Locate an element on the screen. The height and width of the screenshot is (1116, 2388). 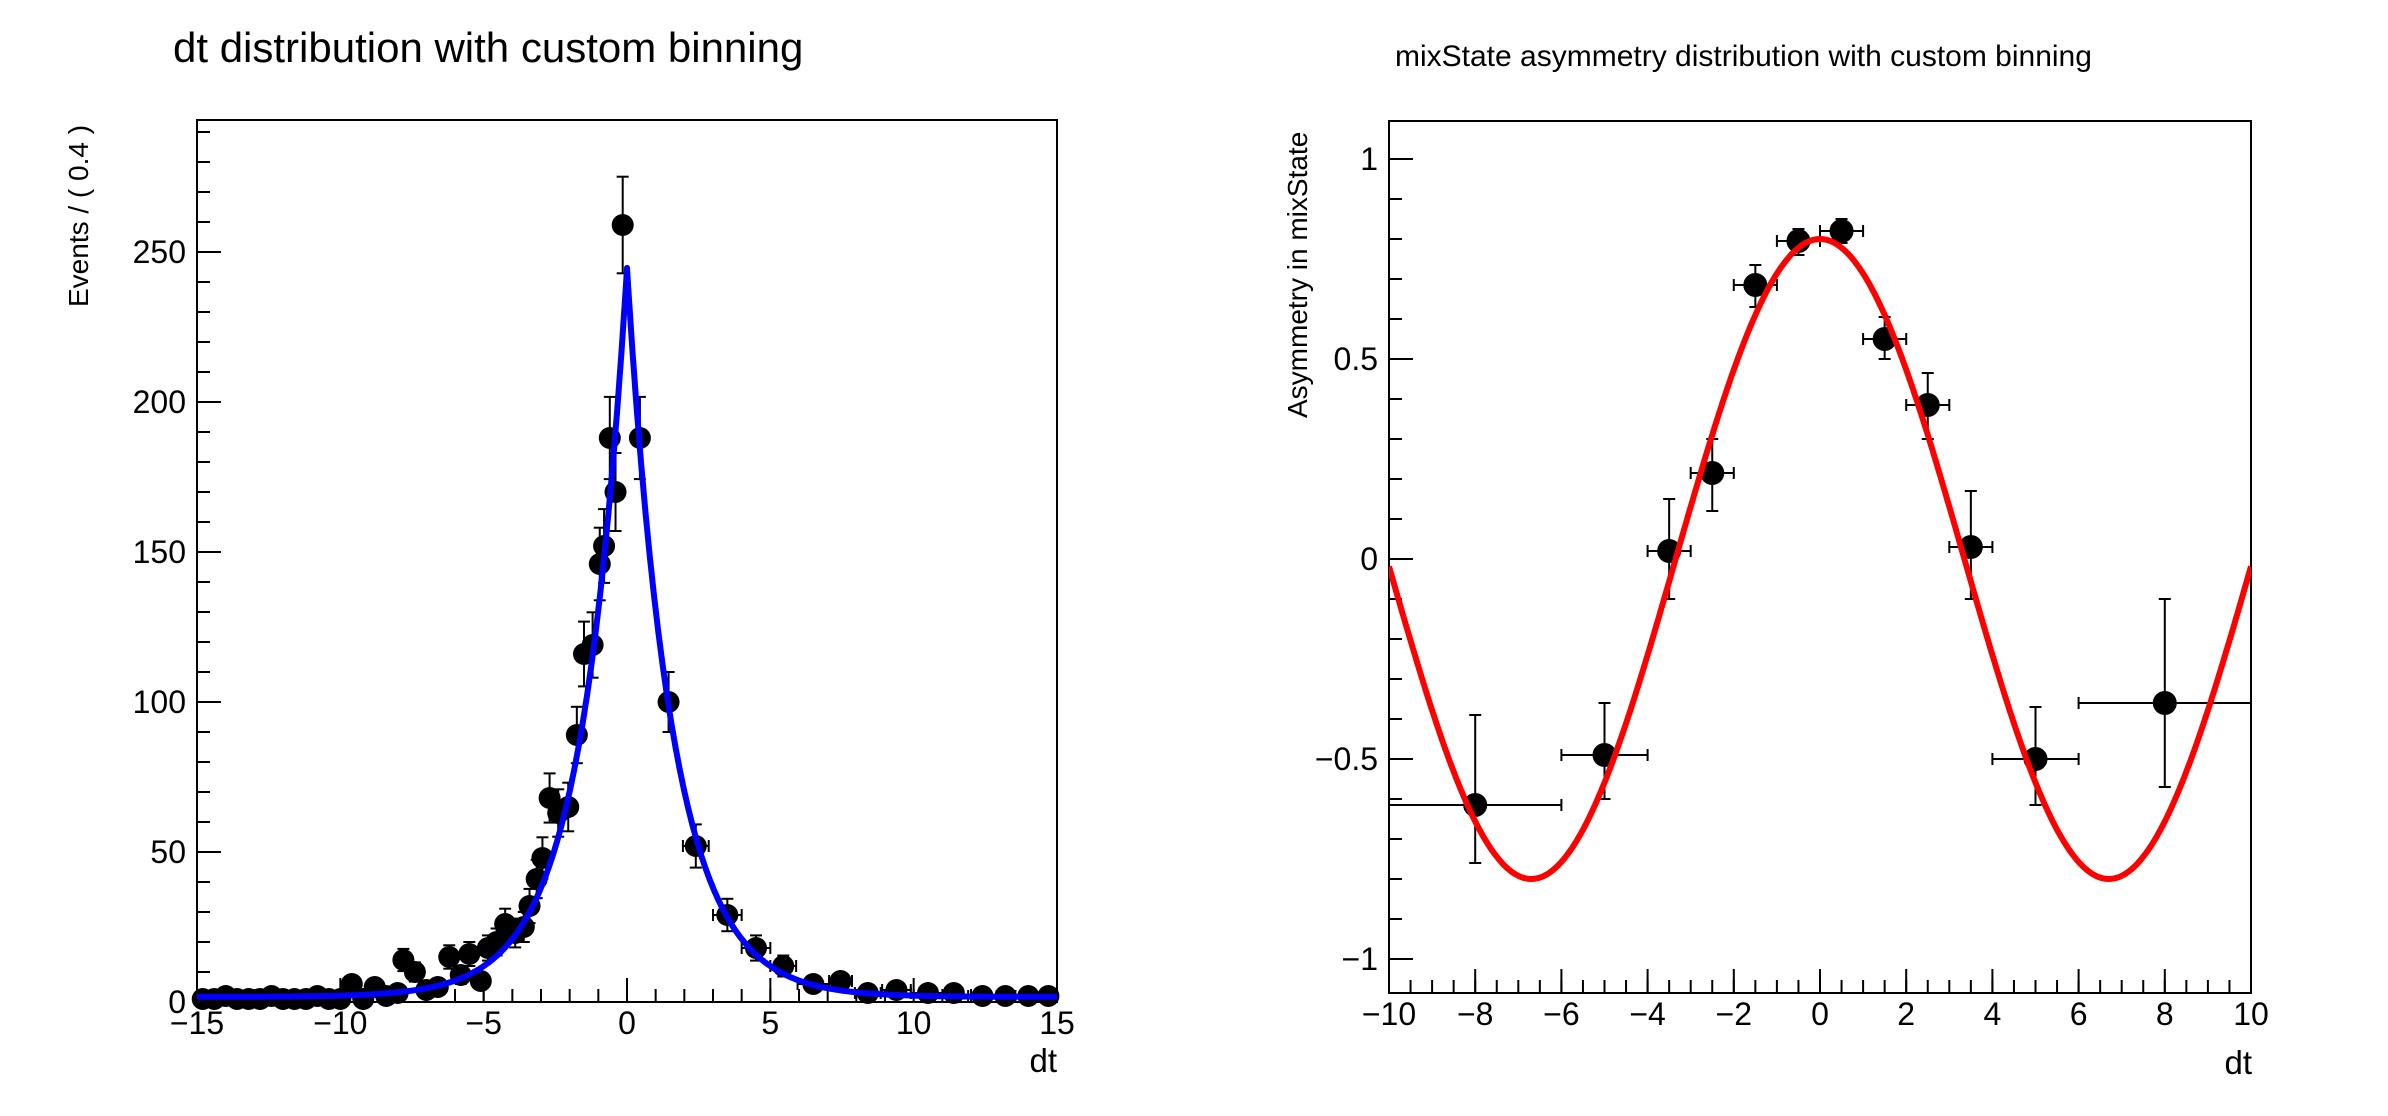
x-tick-label: 15 is located at coordinates (1057, 1023).